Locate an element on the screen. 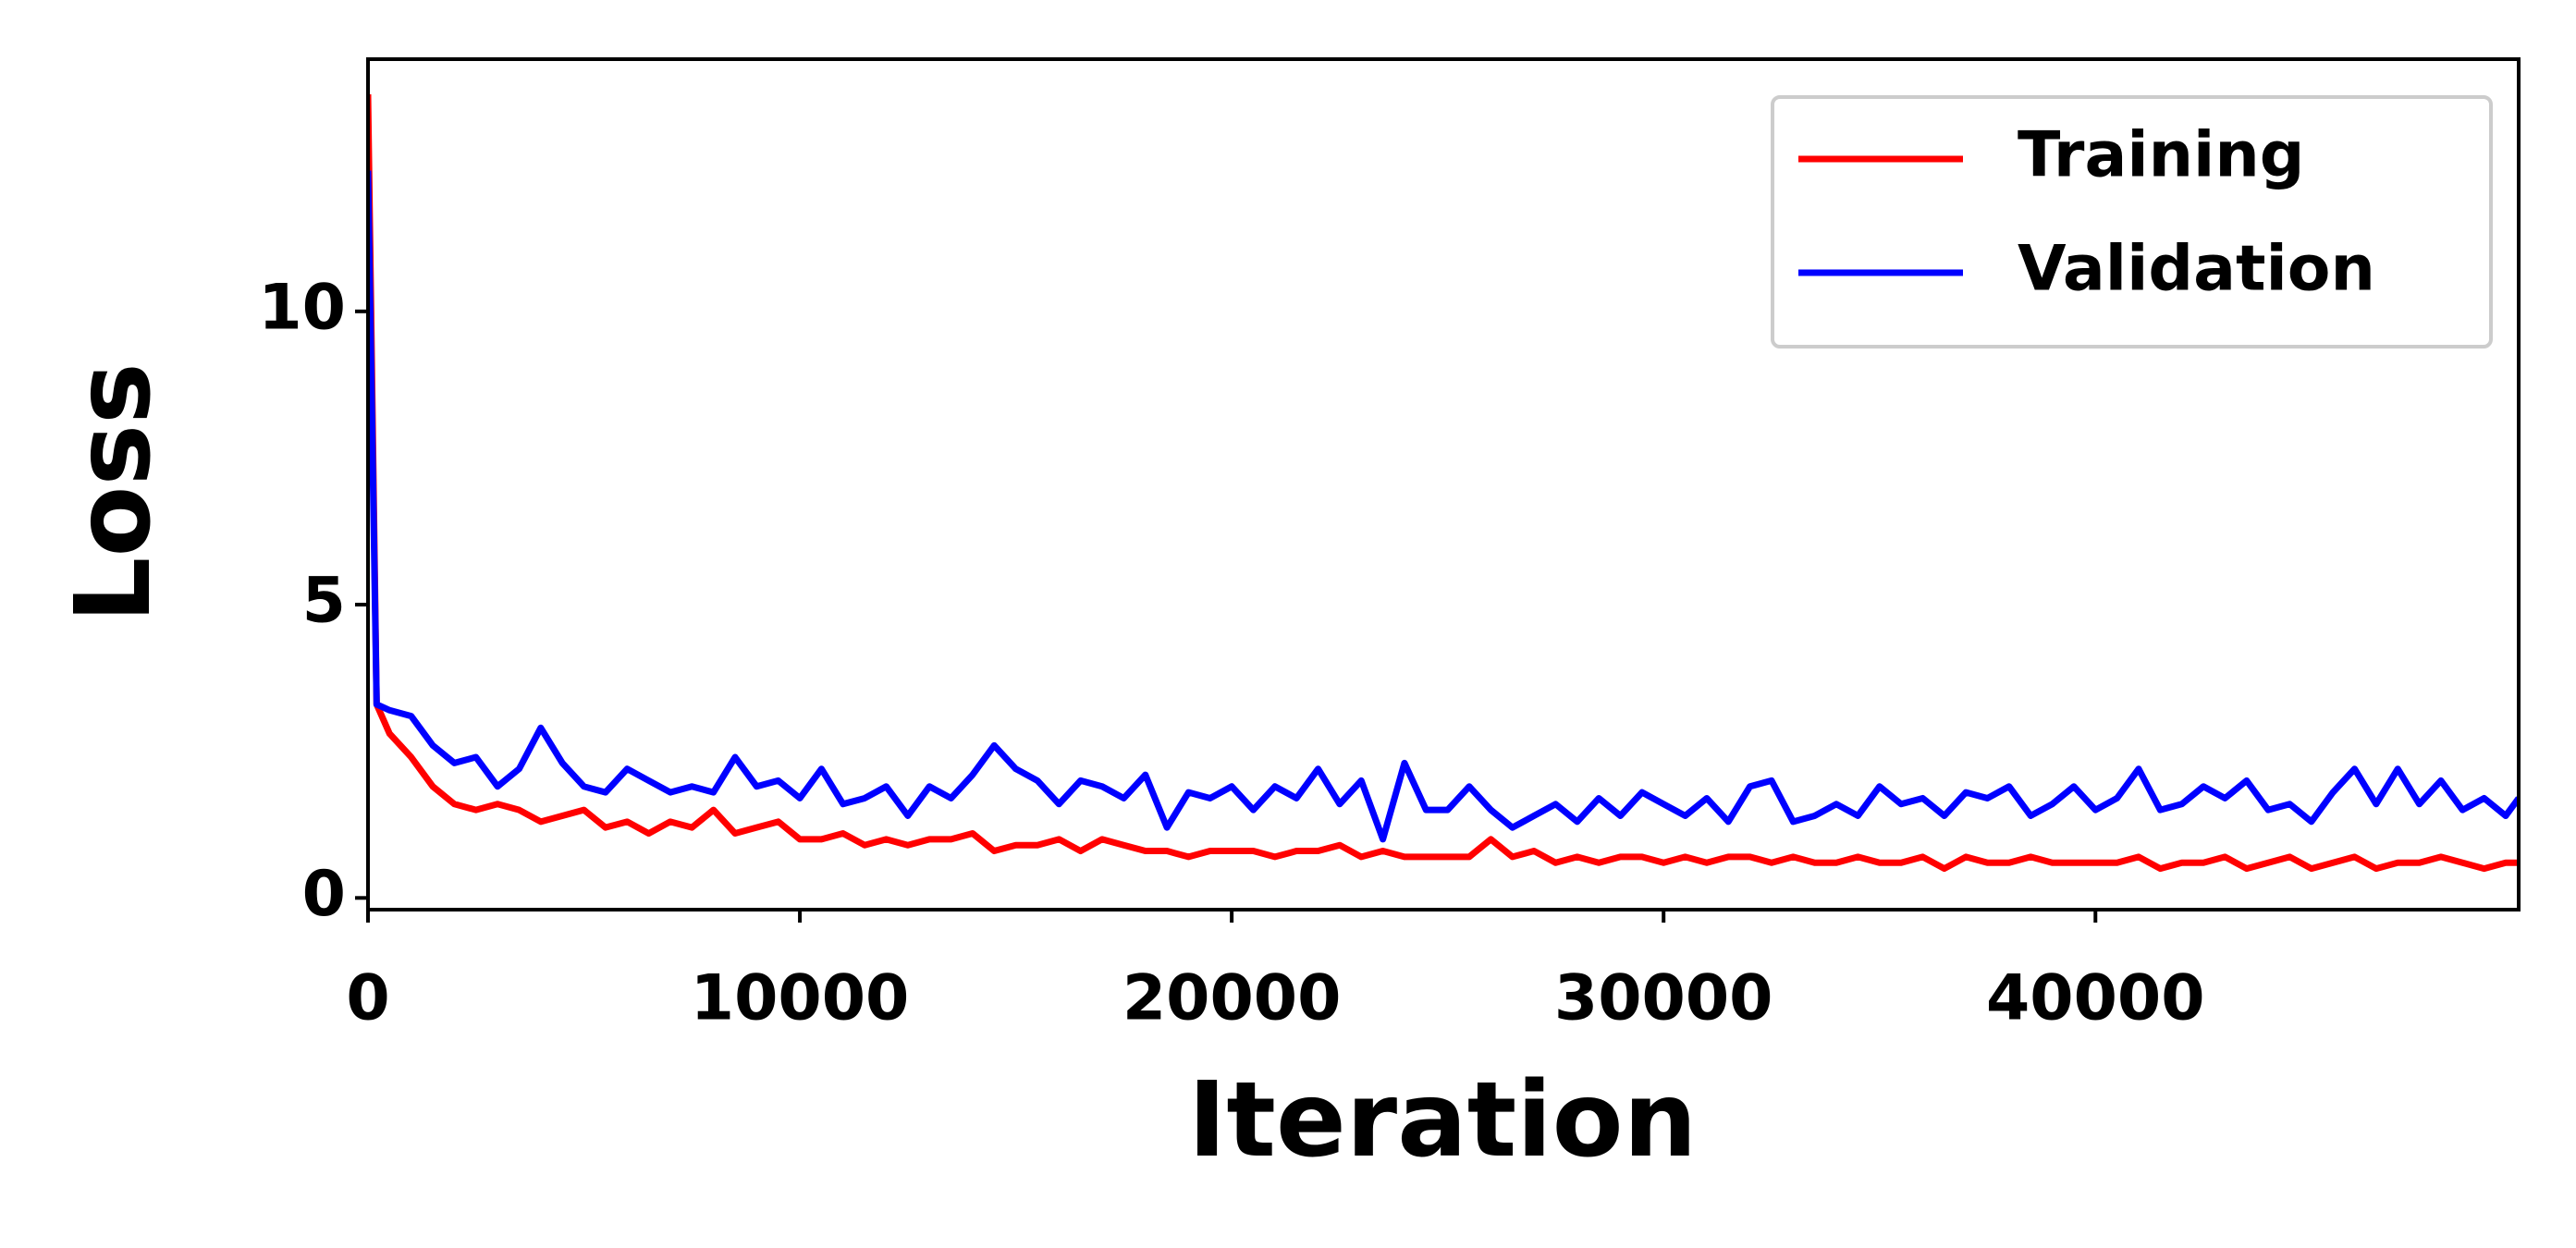  x-tick-label: 40000 is located at coordinates (2095, 998).